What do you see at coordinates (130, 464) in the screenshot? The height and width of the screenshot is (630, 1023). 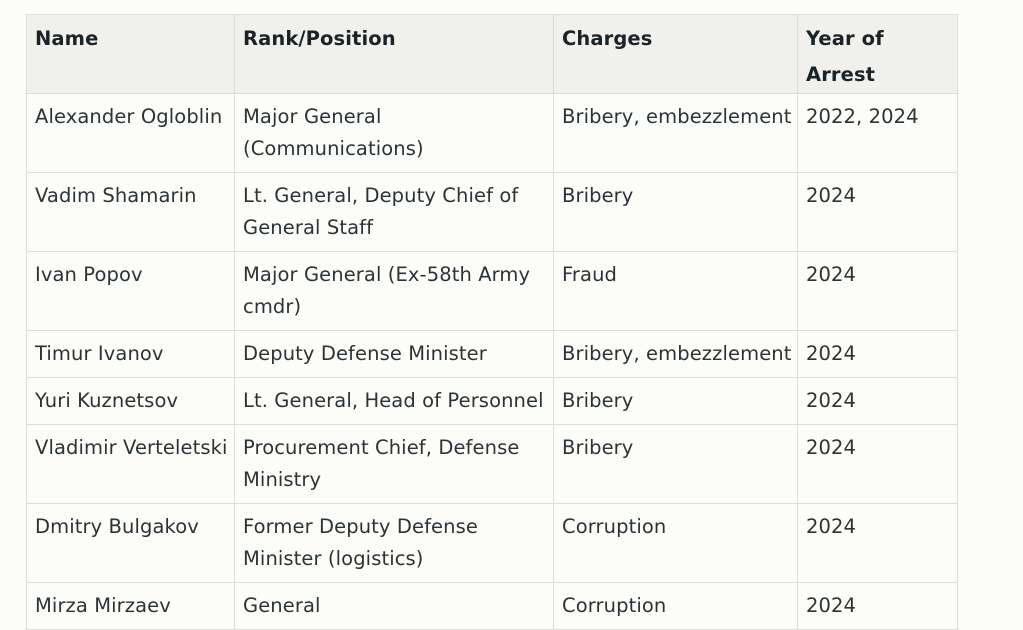 I see `cell-name: Vladimir Verteletski` at bounding box center [130, 464].